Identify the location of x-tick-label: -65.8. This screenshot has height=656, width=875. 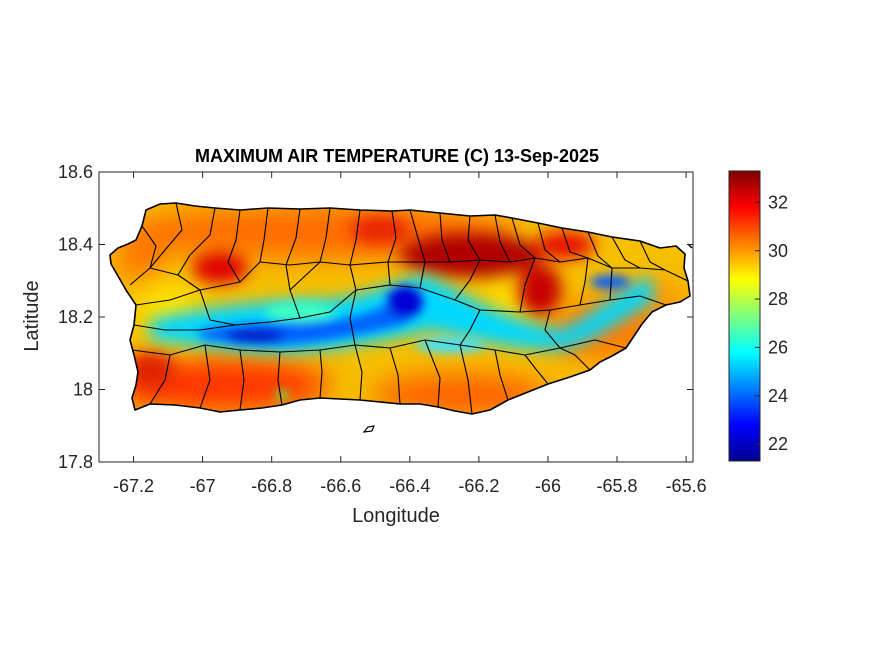
(617, 486).